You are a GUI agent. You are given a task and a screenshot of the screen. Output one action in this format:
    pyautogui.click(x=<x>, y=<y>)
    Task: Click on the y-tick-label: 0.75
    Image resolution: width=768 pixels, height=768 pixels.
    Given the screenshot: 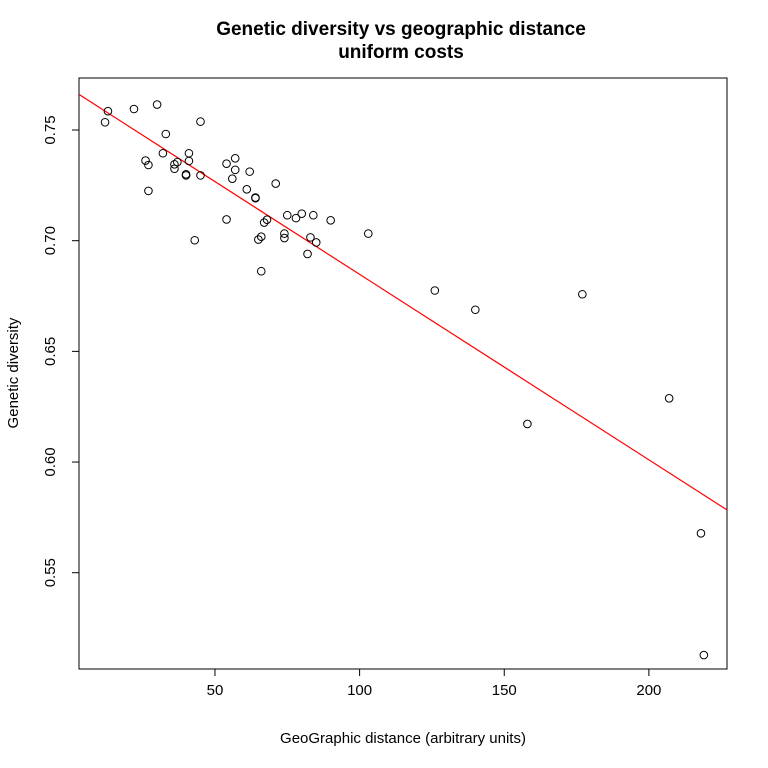 What is the action you would take?
    pyautogui.click(x=50, y=129)
    